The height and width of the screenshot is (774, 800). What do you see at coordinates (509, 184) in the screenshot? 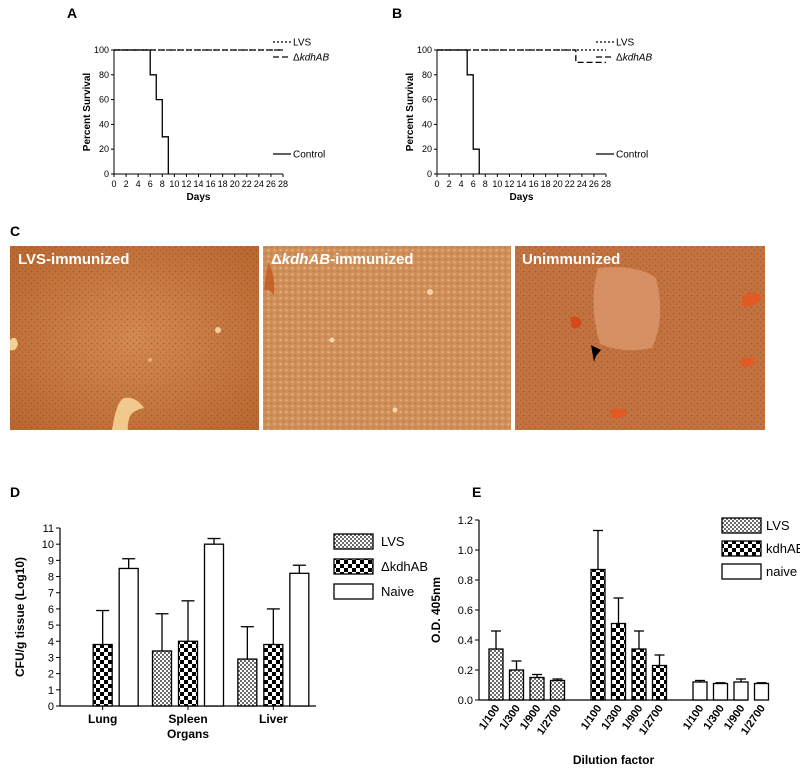
I see `x-tick-label: 12` at bounding box center [509, 184].